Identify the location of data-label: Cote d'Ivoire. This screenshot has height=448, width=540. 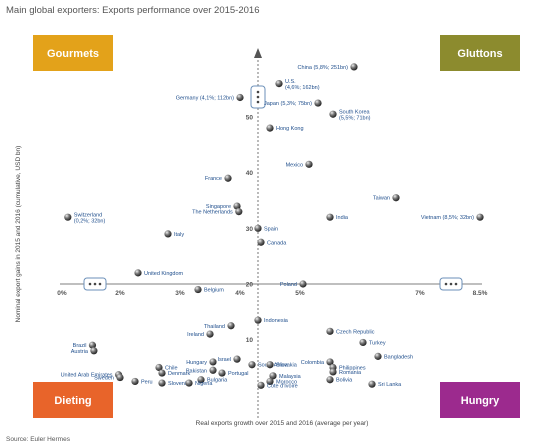
(282, 386).